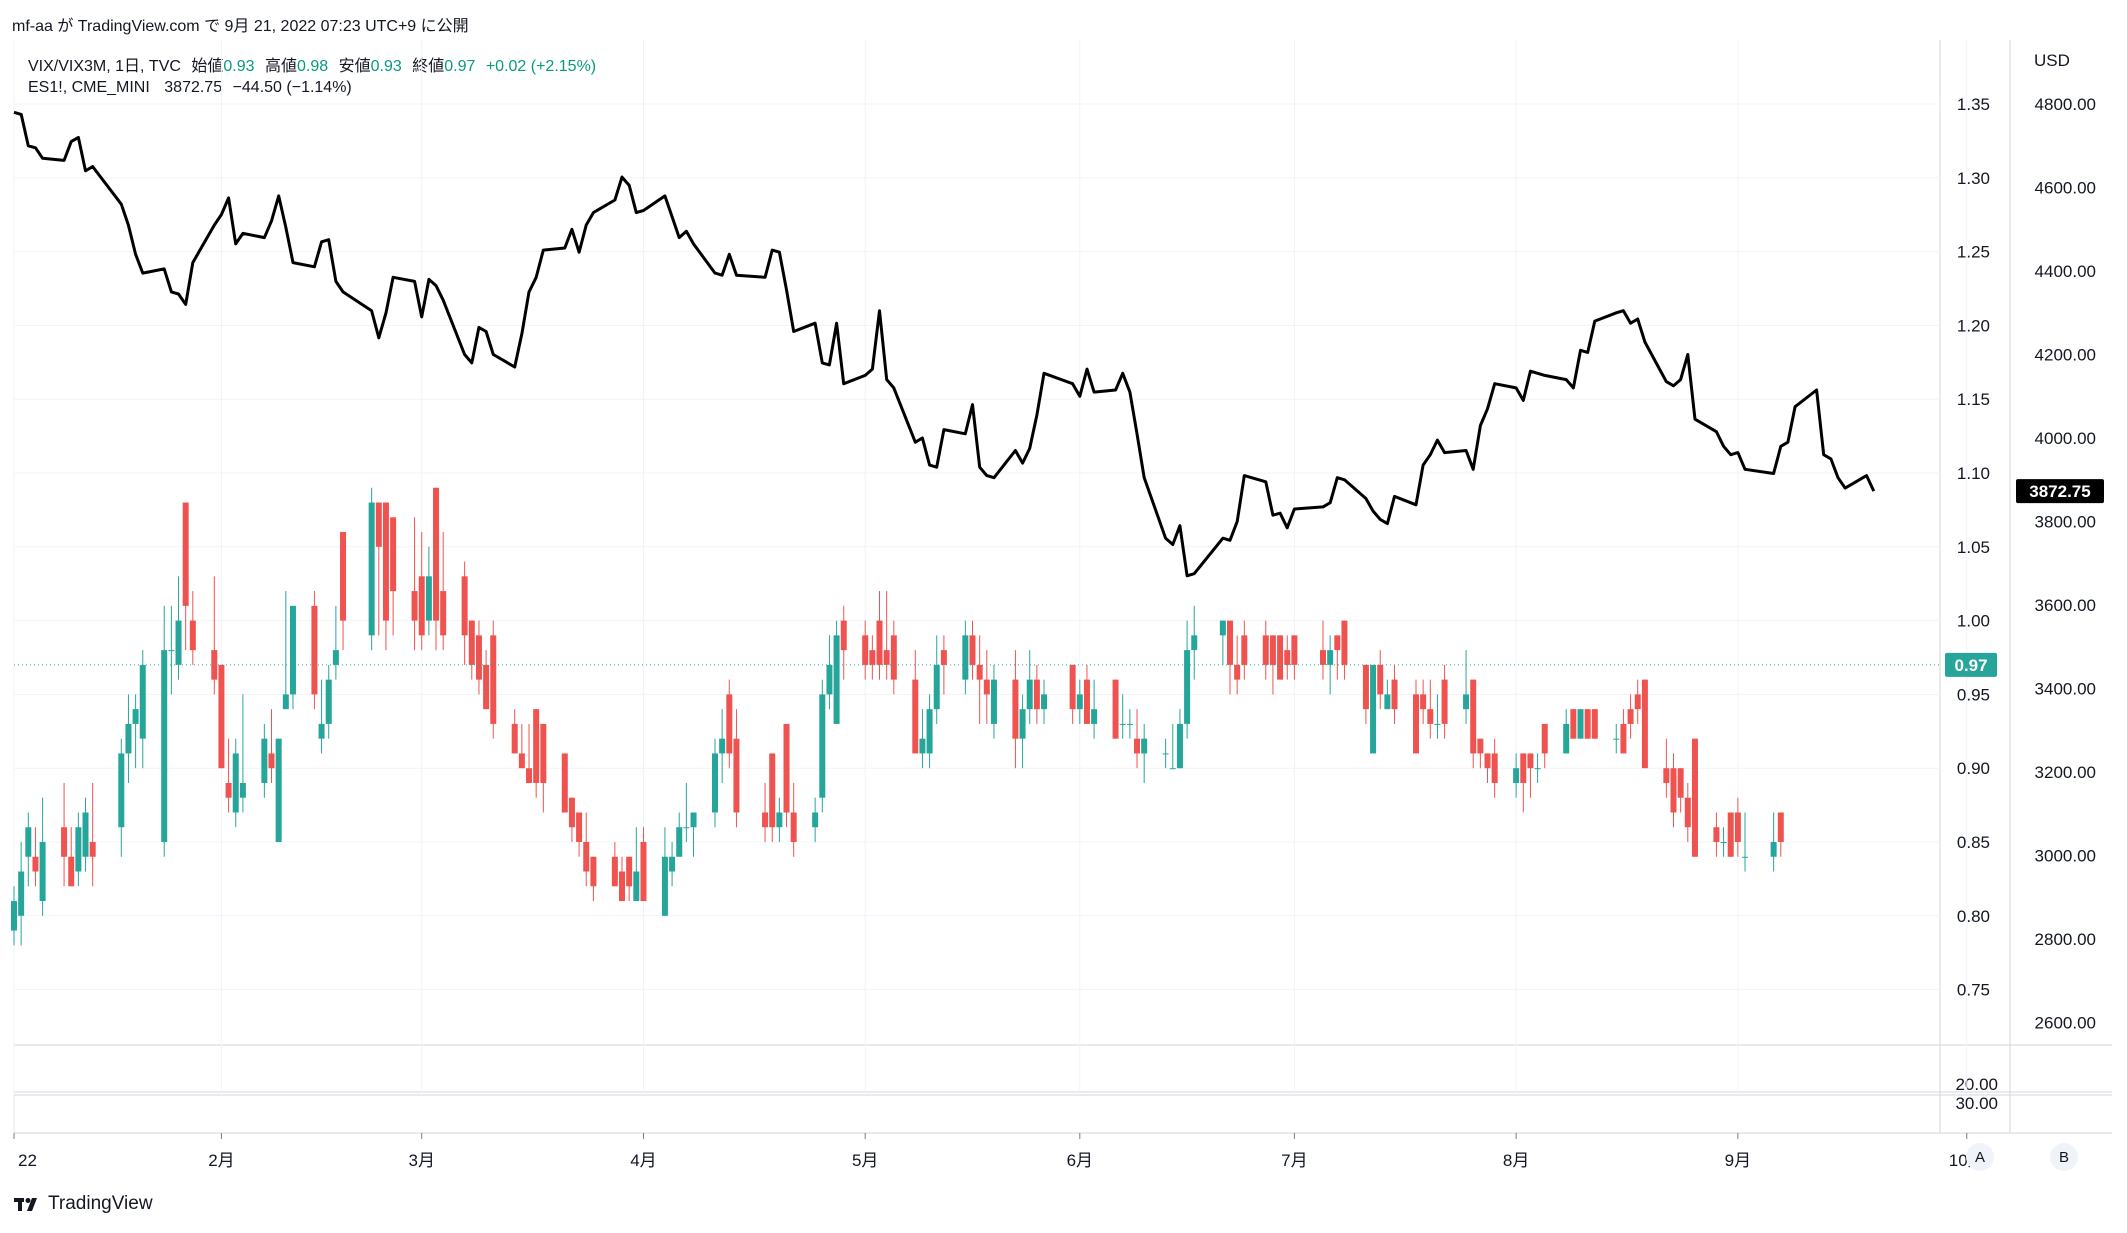 The image size is (2127, 1233). I want to click on legend-overlay-change: −44.50 (−1.14%), so click(292, 87).